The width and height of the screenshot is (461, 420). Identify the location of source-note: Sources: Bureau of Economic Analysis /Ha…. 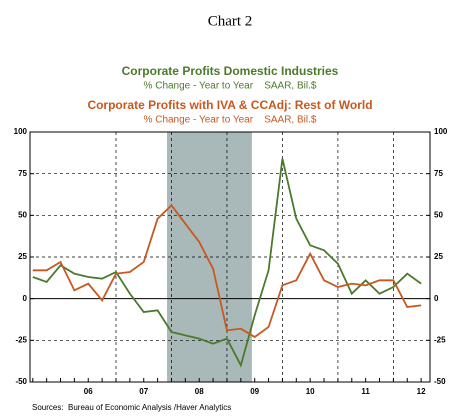
(131, 407).